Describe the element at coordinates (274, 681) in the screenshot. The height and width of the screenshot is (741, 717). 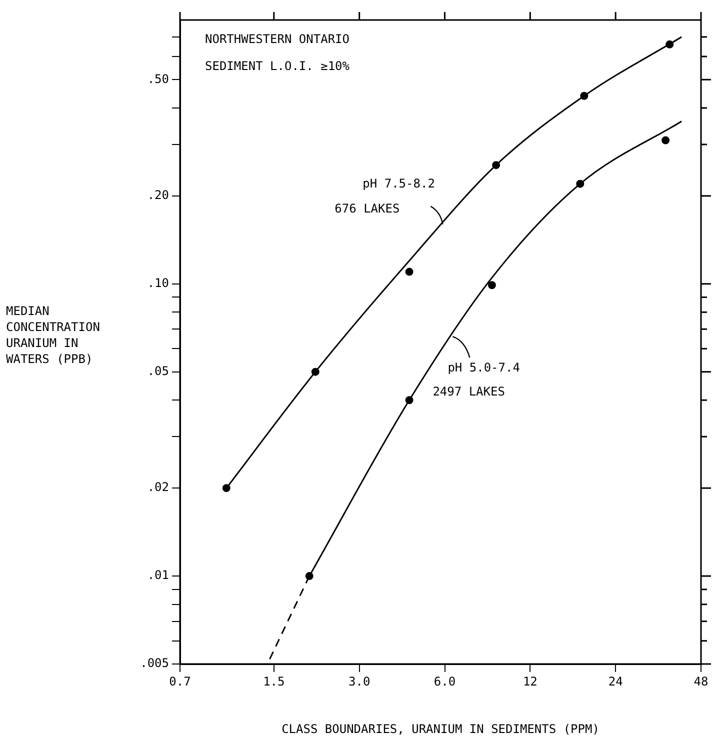
I see `x-tick-label: 1.5` at that location.